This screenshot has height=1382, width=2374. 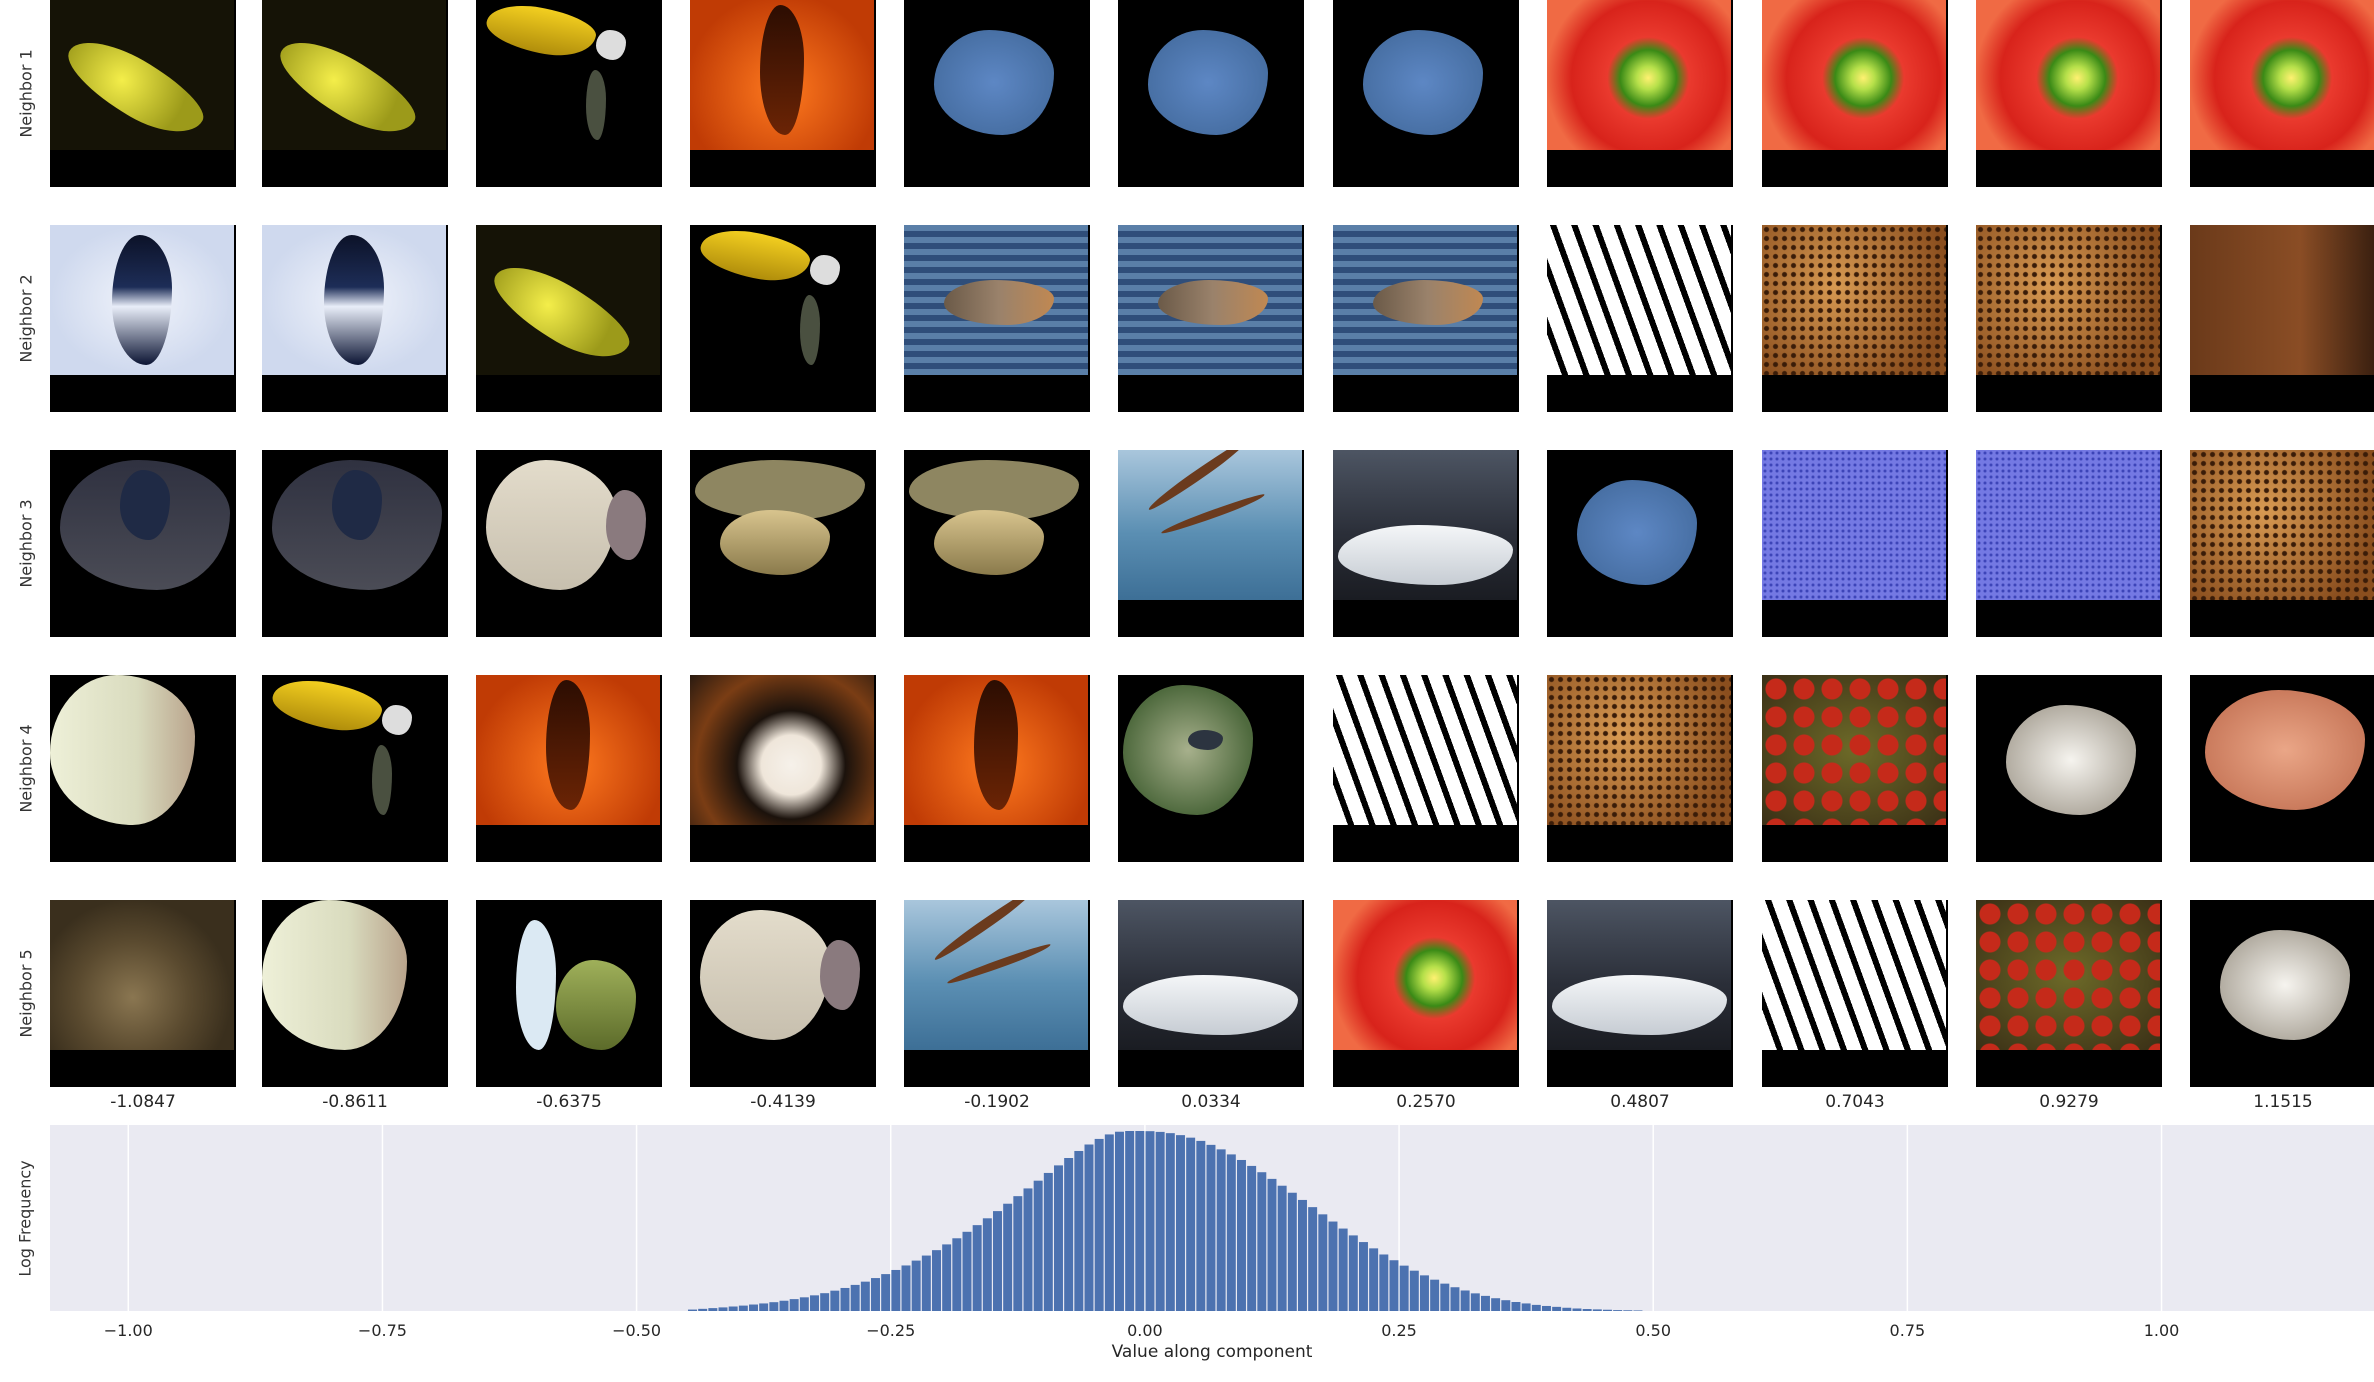 I want to click on neighbor-image-dark-room, so click(x=355, y=543).